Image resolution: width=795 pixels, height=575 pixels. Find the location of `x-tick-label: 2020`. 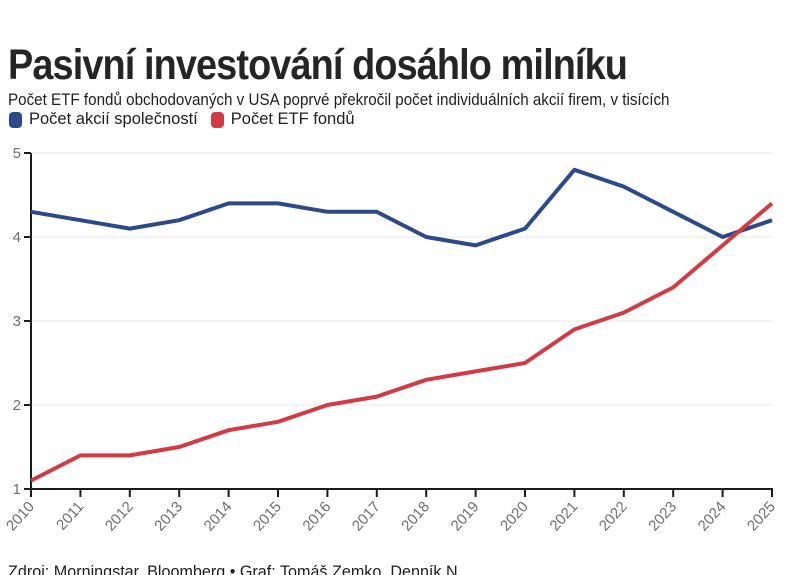

x-tick-label: 2020 is located at coordinates (514, 516).